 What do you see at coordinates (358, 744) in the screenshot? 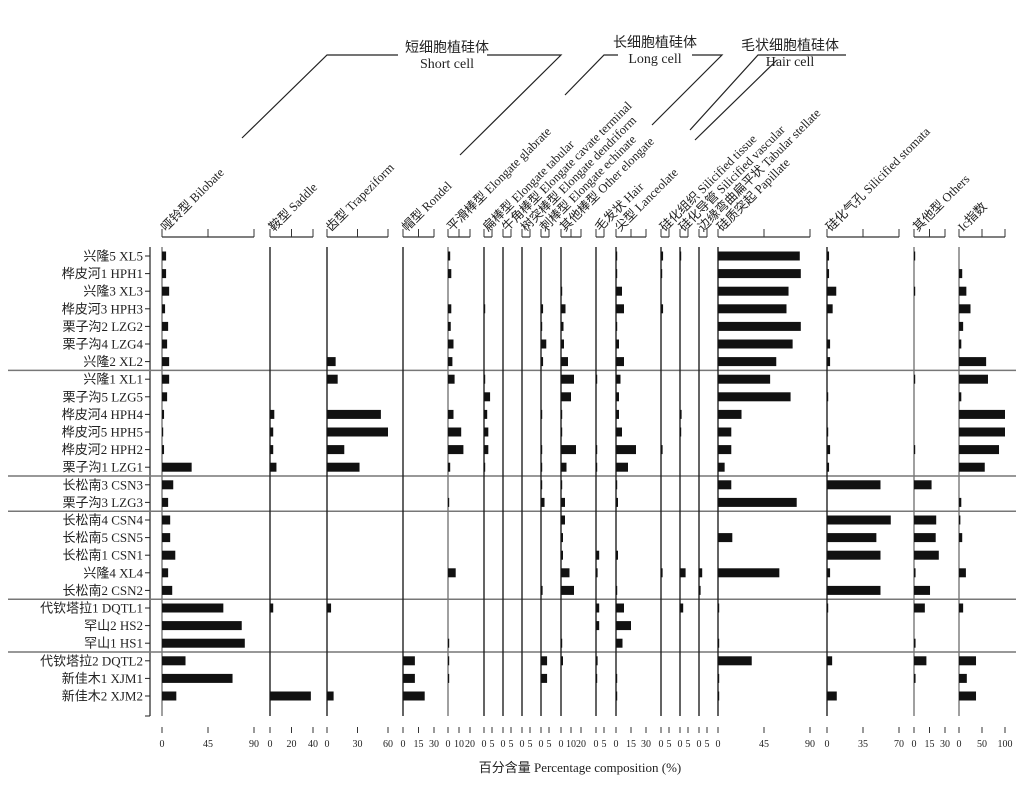
I see `tick-label: 30` at bounding box center [358, 744].